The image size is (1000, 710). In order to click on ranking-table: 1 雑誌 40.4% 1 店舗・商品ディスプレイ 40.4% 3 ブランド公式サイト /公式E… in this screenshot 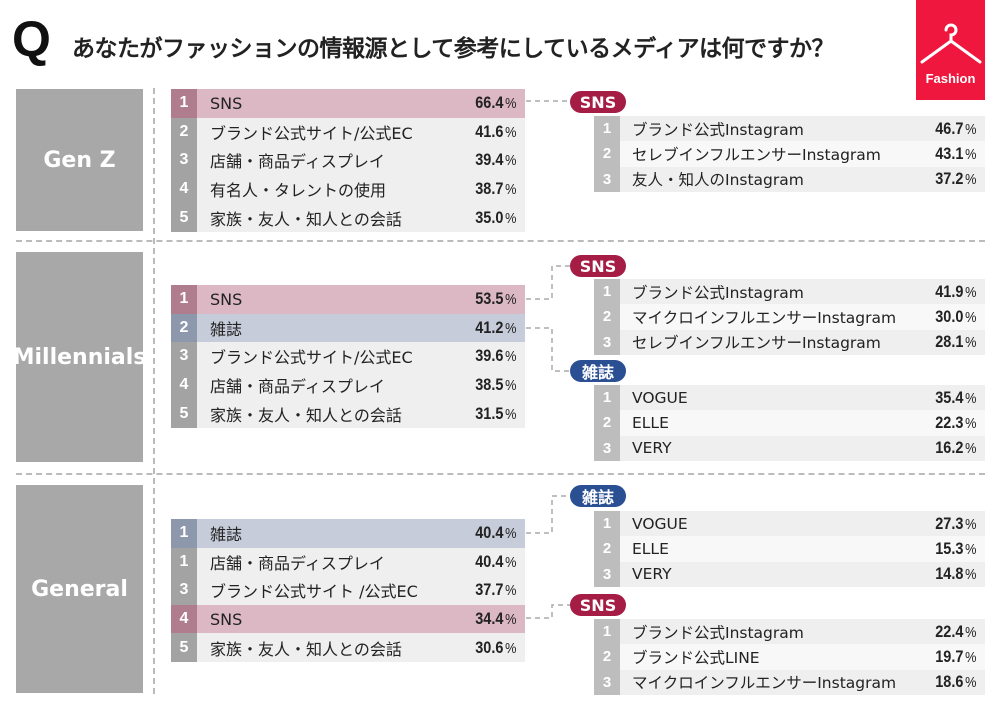, I will do `click(348, 590)`.